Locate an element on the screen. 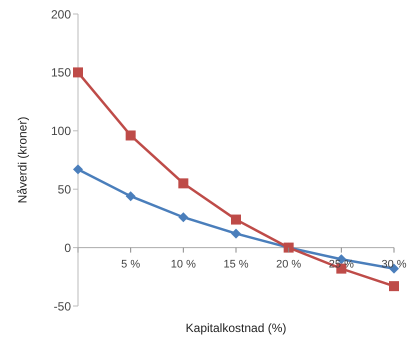 The image size is (419, 346). y-tick-label: 0 is located at coordinates (68, 247).